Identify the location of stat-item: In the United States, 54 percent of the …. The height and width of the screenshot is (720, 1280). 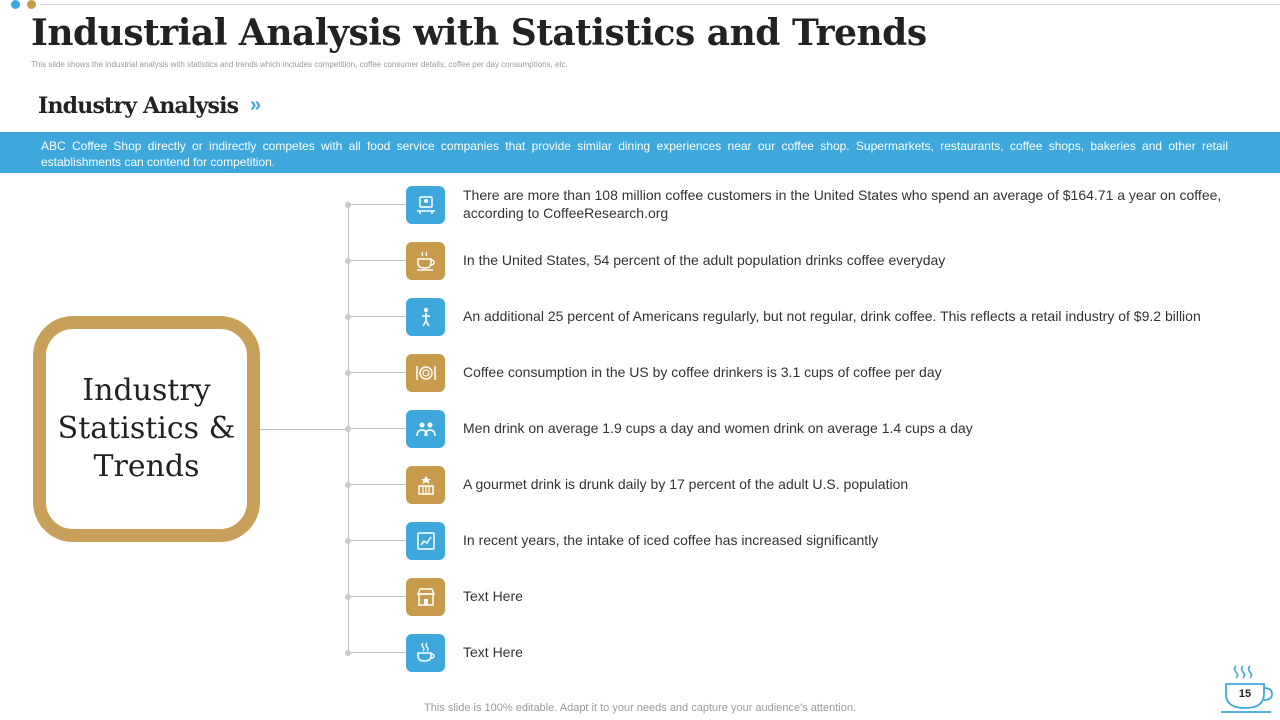
(640, 261).